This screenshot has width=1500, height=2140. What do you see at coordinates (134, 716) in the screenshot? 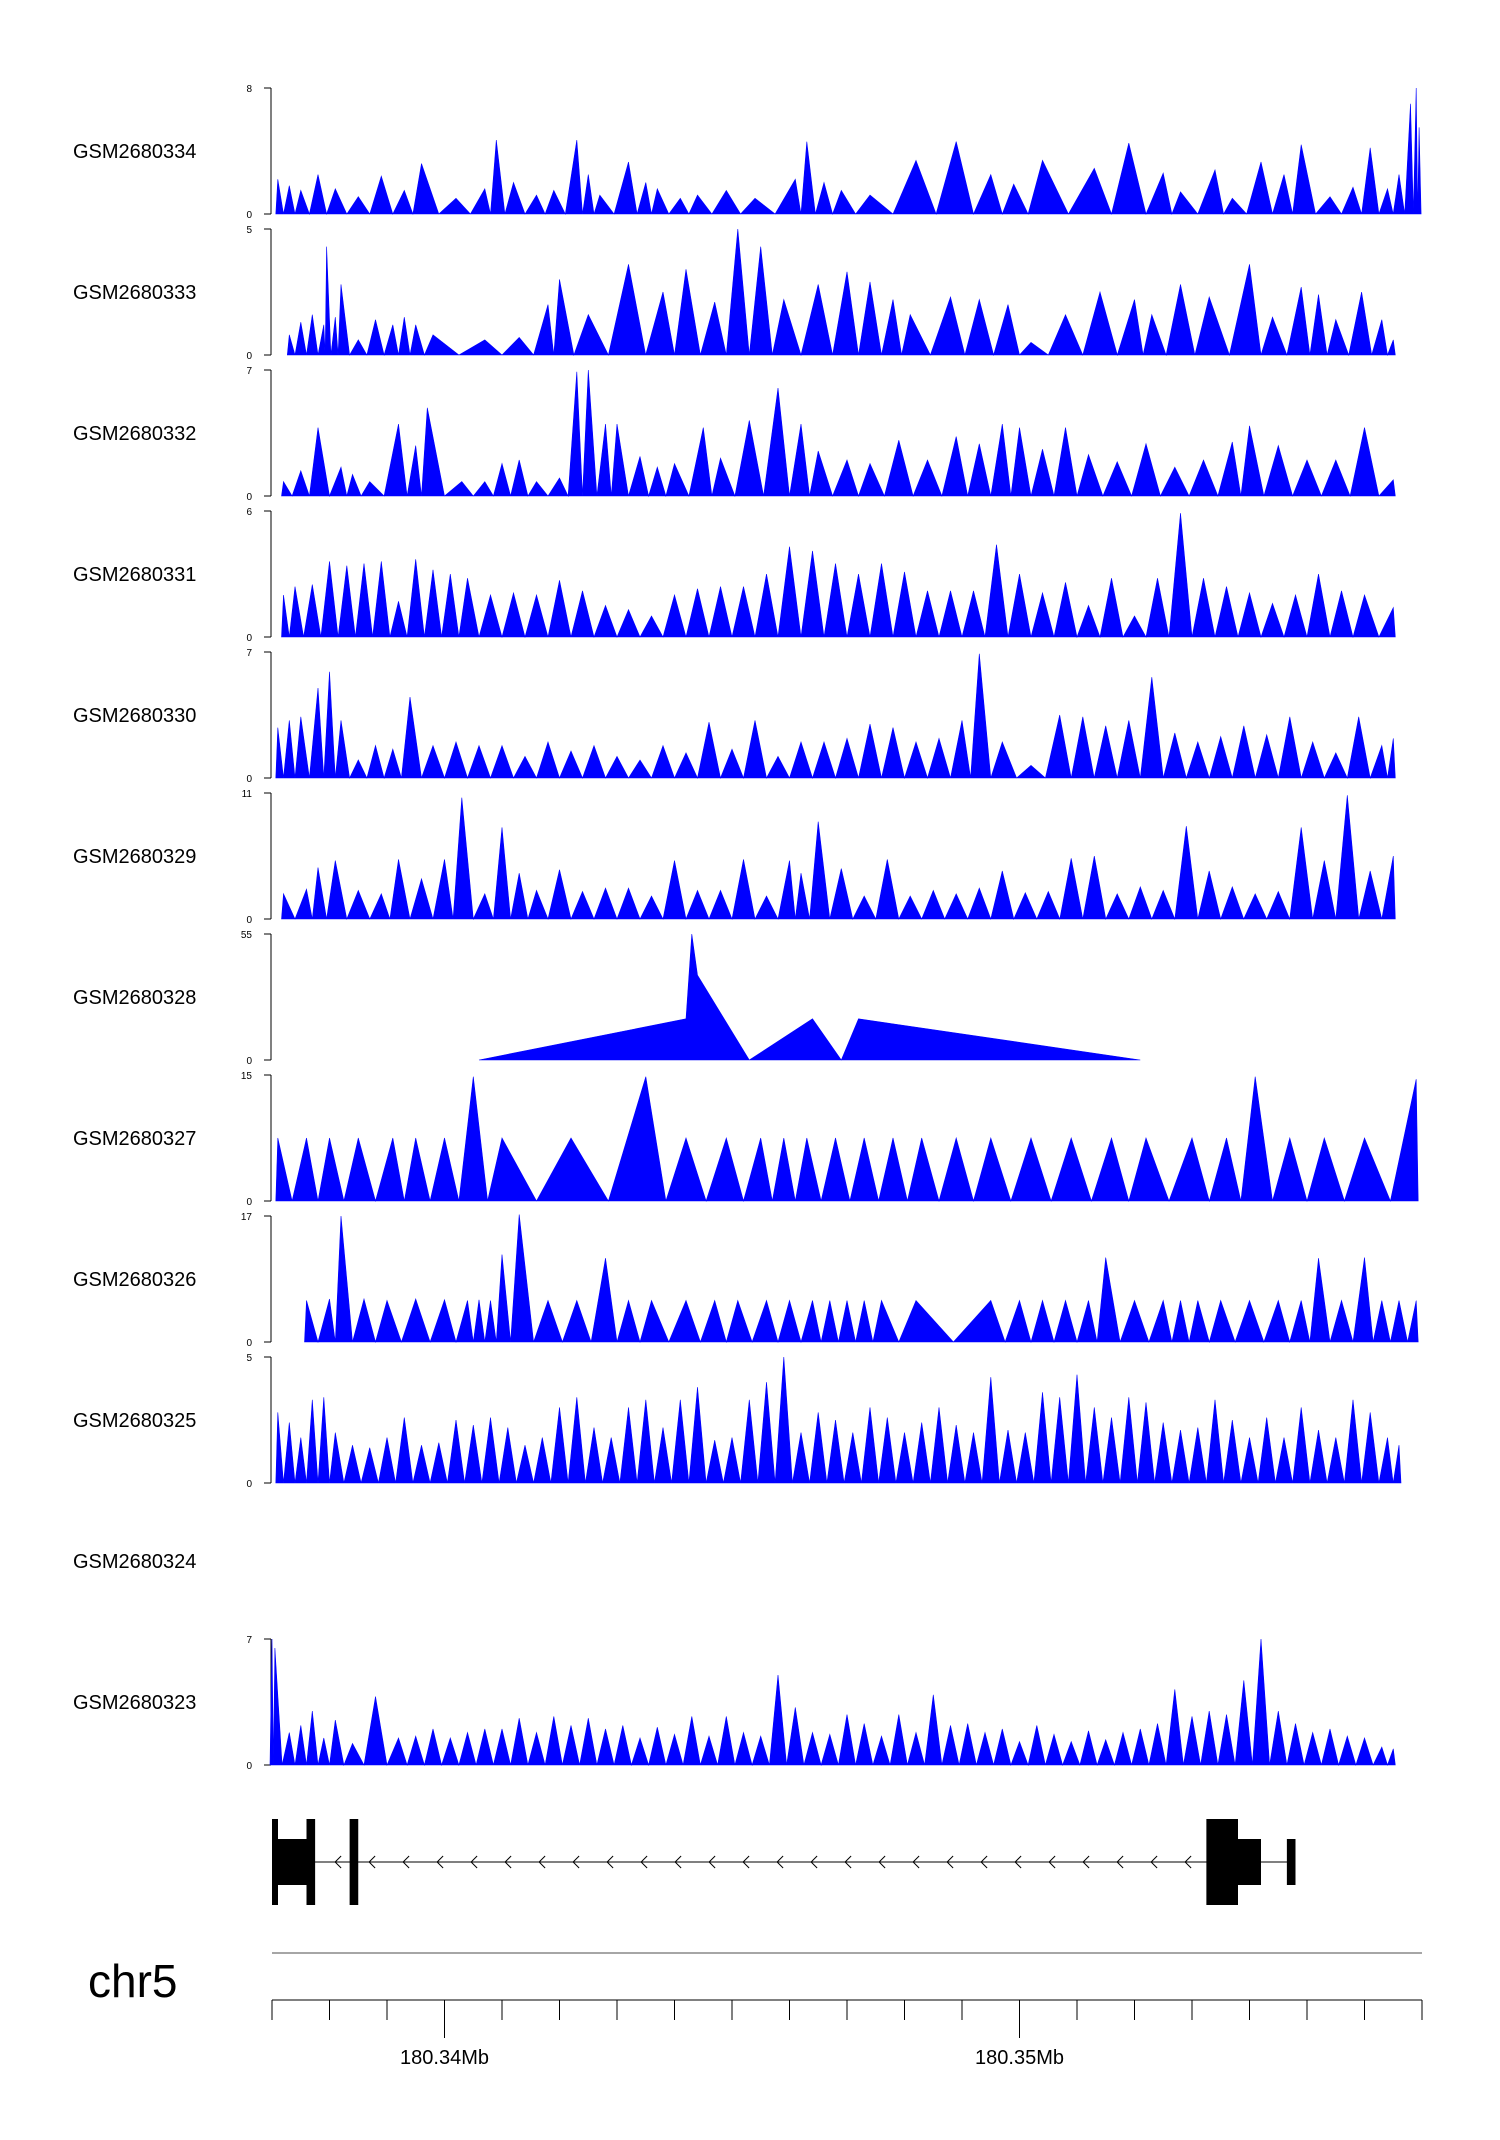
I see `track-label: GSM2680330` at bounding box center [134, 716].